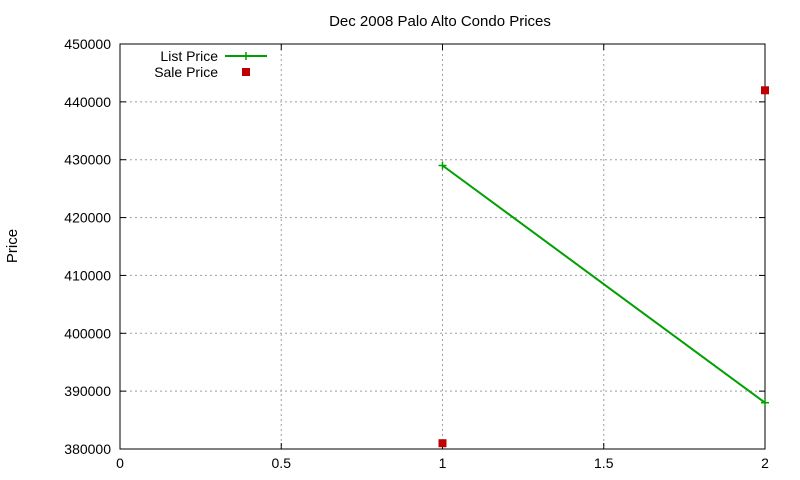  What do you see at coordinates (87, 391) in the screenshot?
I see `y-tick-label: 390000` at bounding box center [87, 391].